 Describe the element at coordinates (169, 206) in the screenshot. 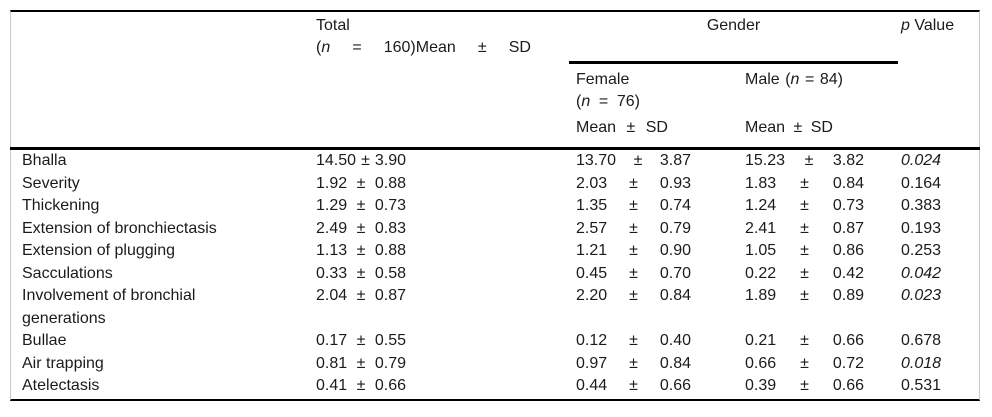

I see `row-label-cell: Thickening` at that location.